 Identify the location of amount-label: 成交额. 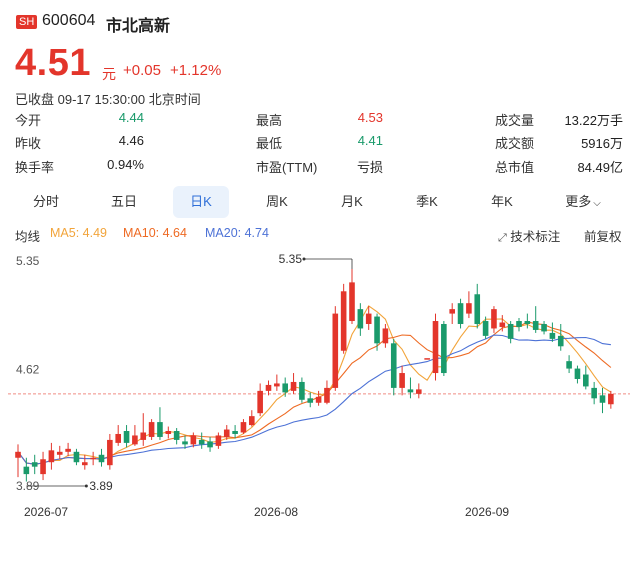
(515, 143).